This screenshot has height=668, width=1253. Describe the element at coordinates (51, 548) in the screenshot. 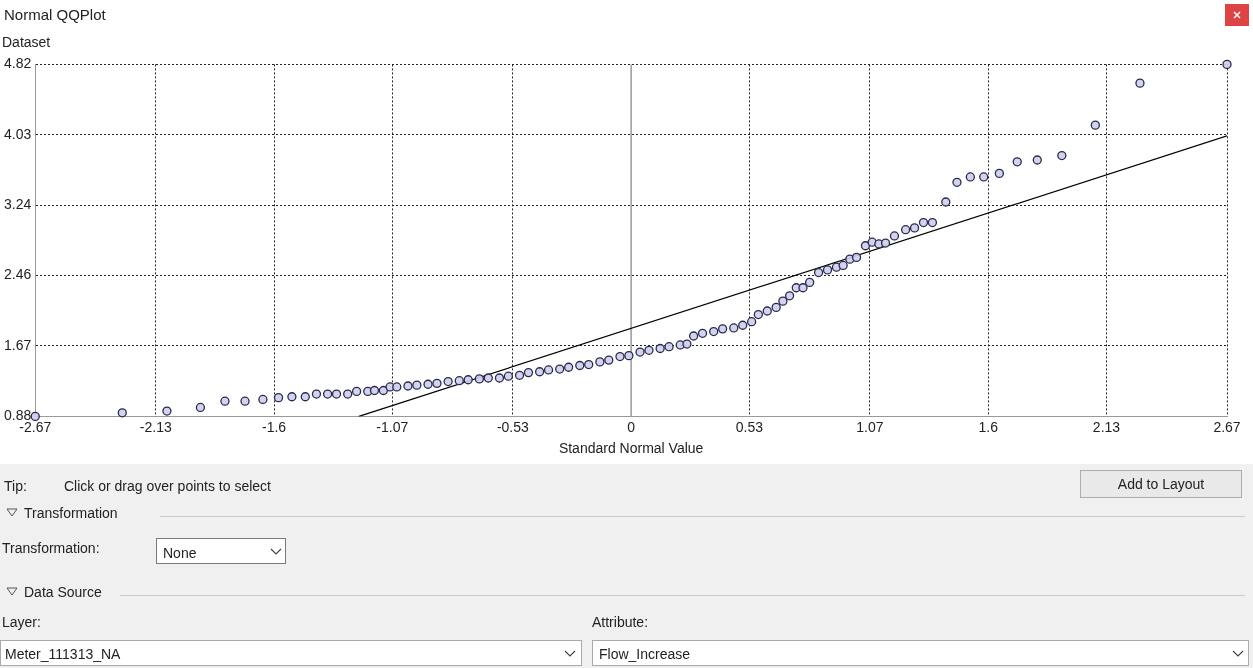

I see `text: Transformation:` at that location.